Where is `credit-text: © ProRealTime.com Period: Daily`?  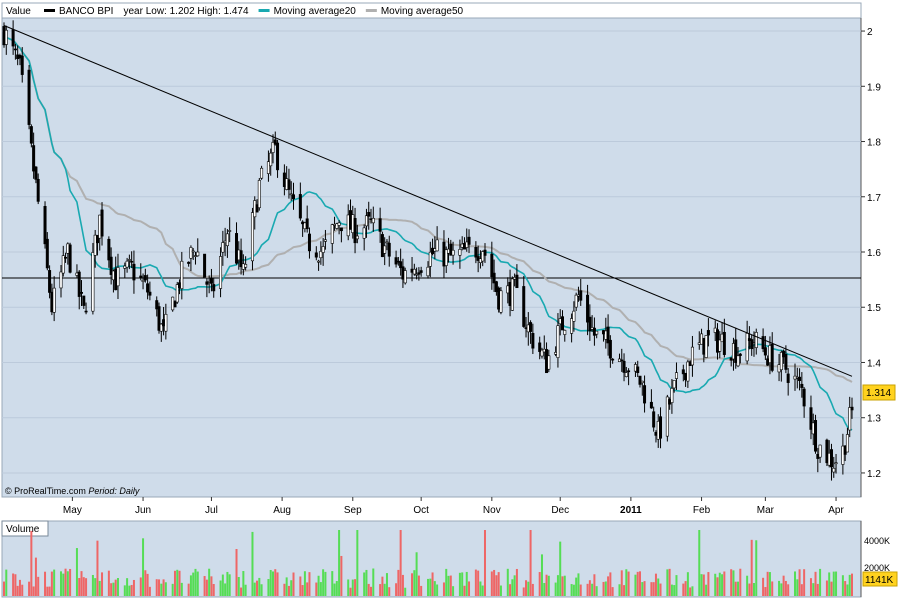 credit-text: © ProRealTime.com Period: Daily is located at coordinates (72, 491).